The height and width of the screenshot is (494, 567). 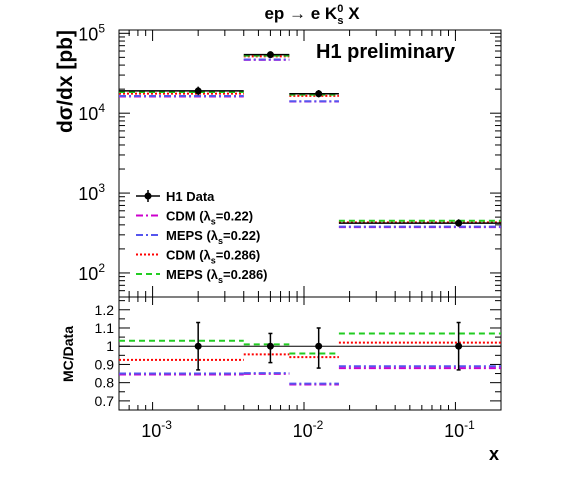 What do you see at coordinates (91, 112) in the screenshot?
I see `upper-y-tick-label: 10⁴` at bounding box center [91, 112].